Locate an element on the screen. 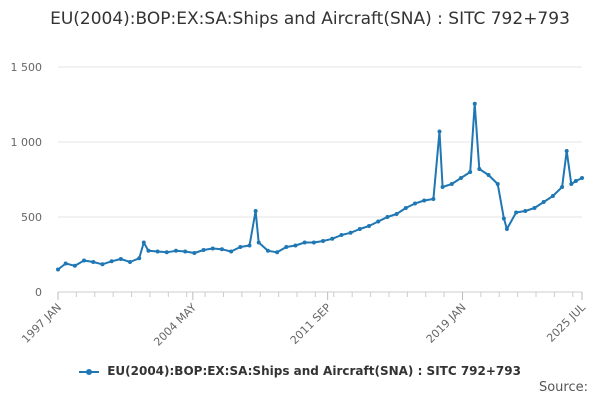 The width and height of the screenshot is (600, 400). y-tick-label: 1 500 is located at coordinates (27, 67).